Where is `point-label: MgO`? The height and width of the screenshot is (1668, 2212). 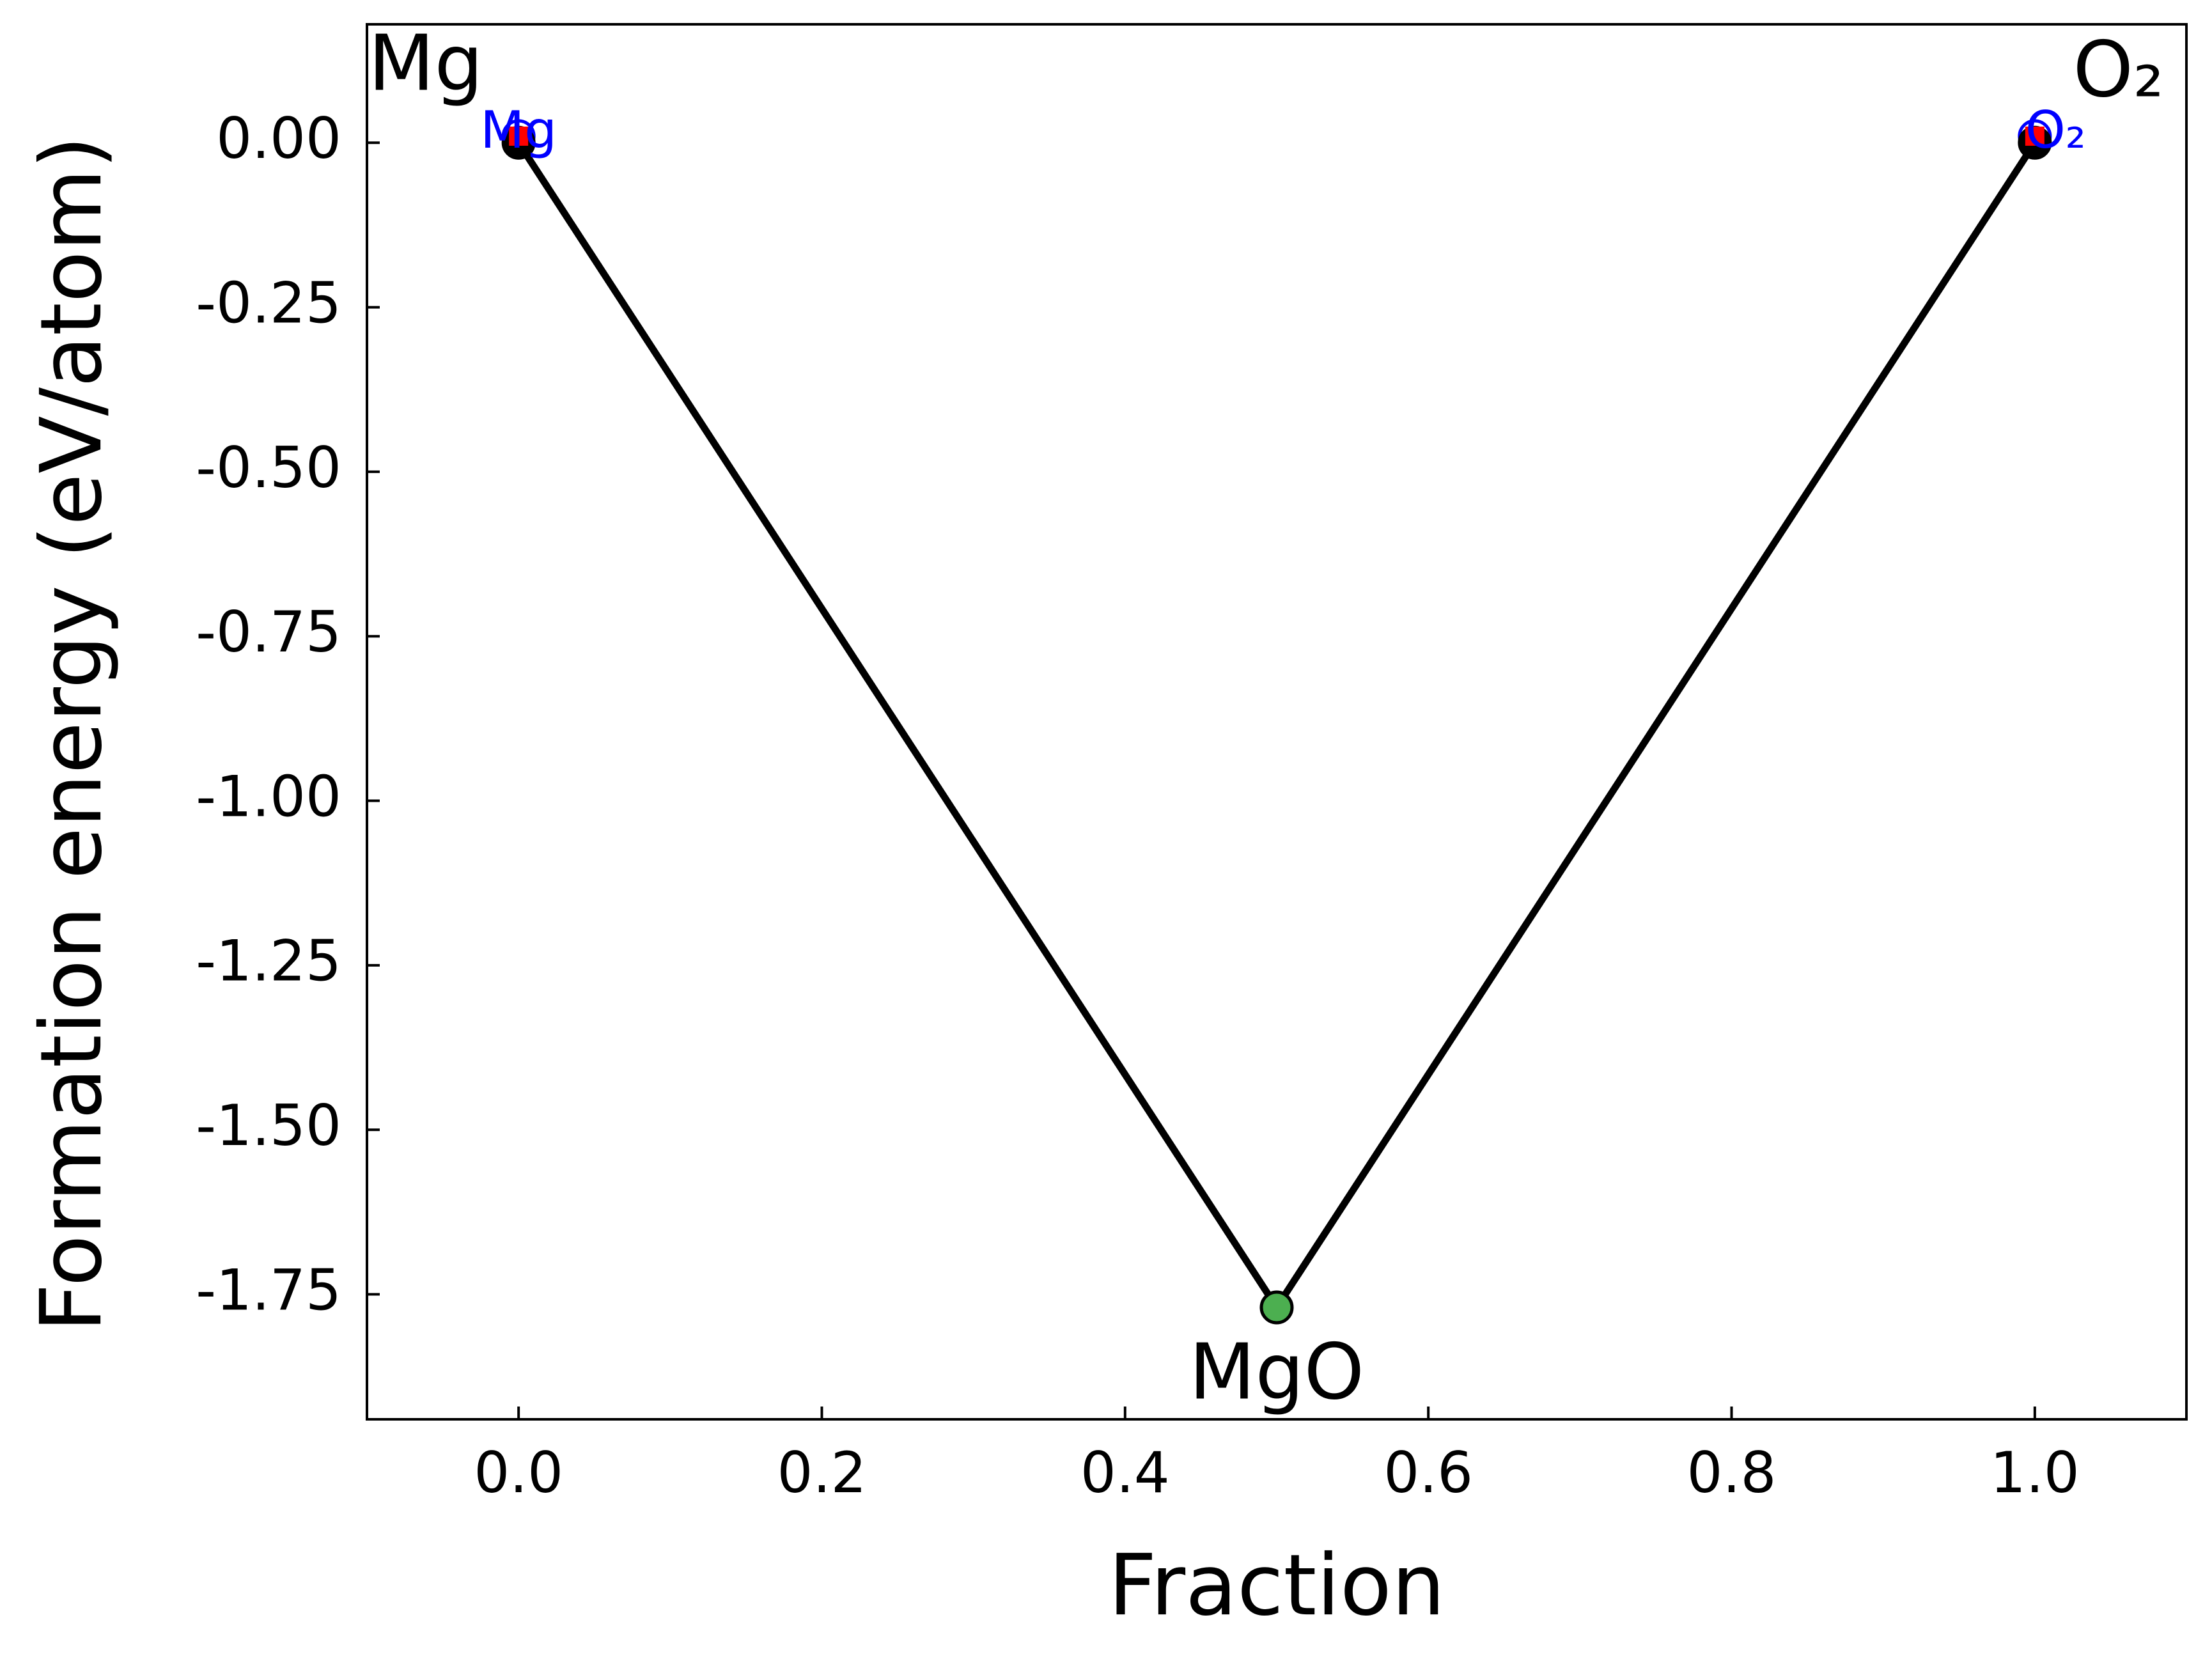 point-label: MgO is located at coordinates (1276, 1373).